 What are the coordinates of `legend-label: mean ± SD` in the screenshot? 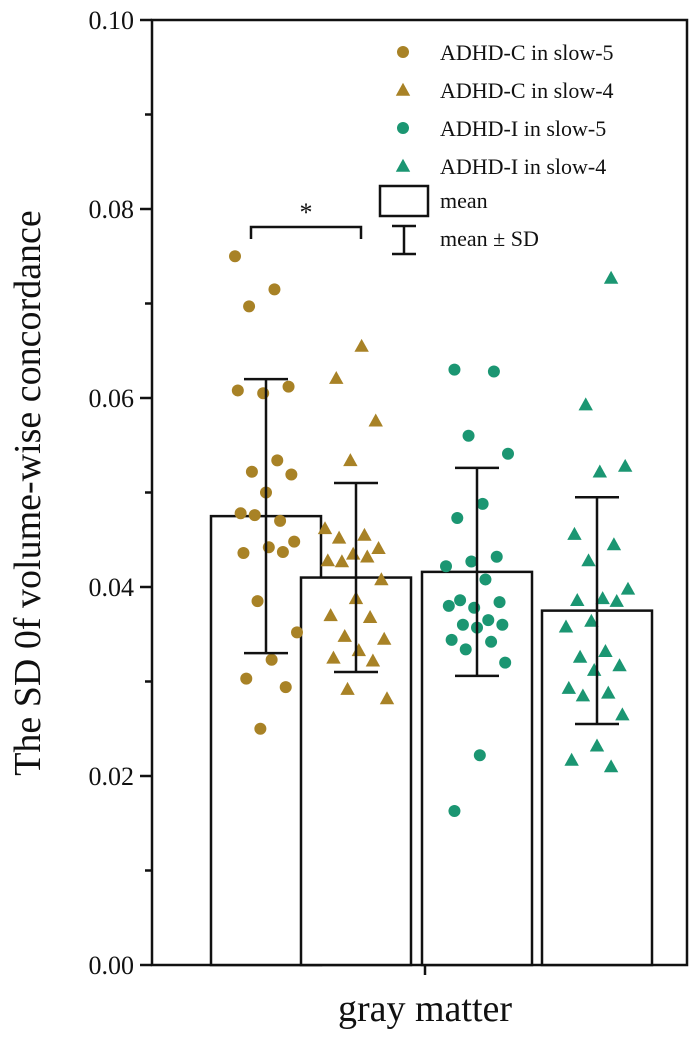 It's located at (489, 238).